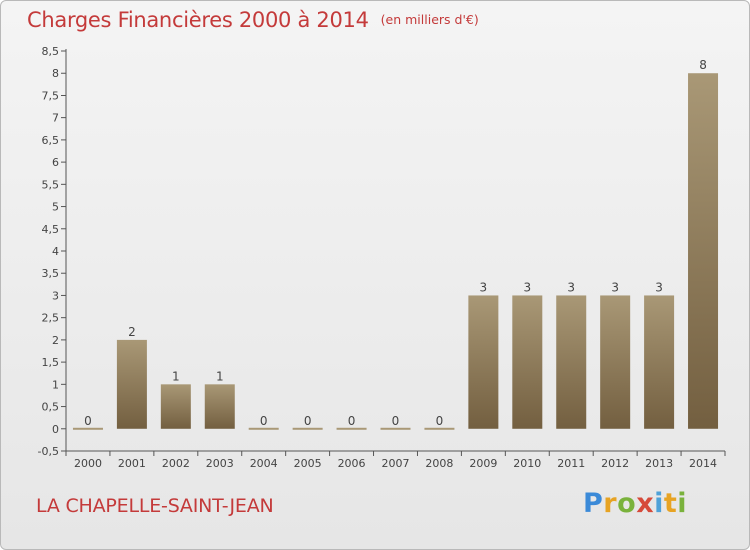 The width and height of the screenshot is (750, 550). What do you see at coordinates (610, 503) in the screenshot?
I see `logo-letter: r` at bounding box center [610, 503].